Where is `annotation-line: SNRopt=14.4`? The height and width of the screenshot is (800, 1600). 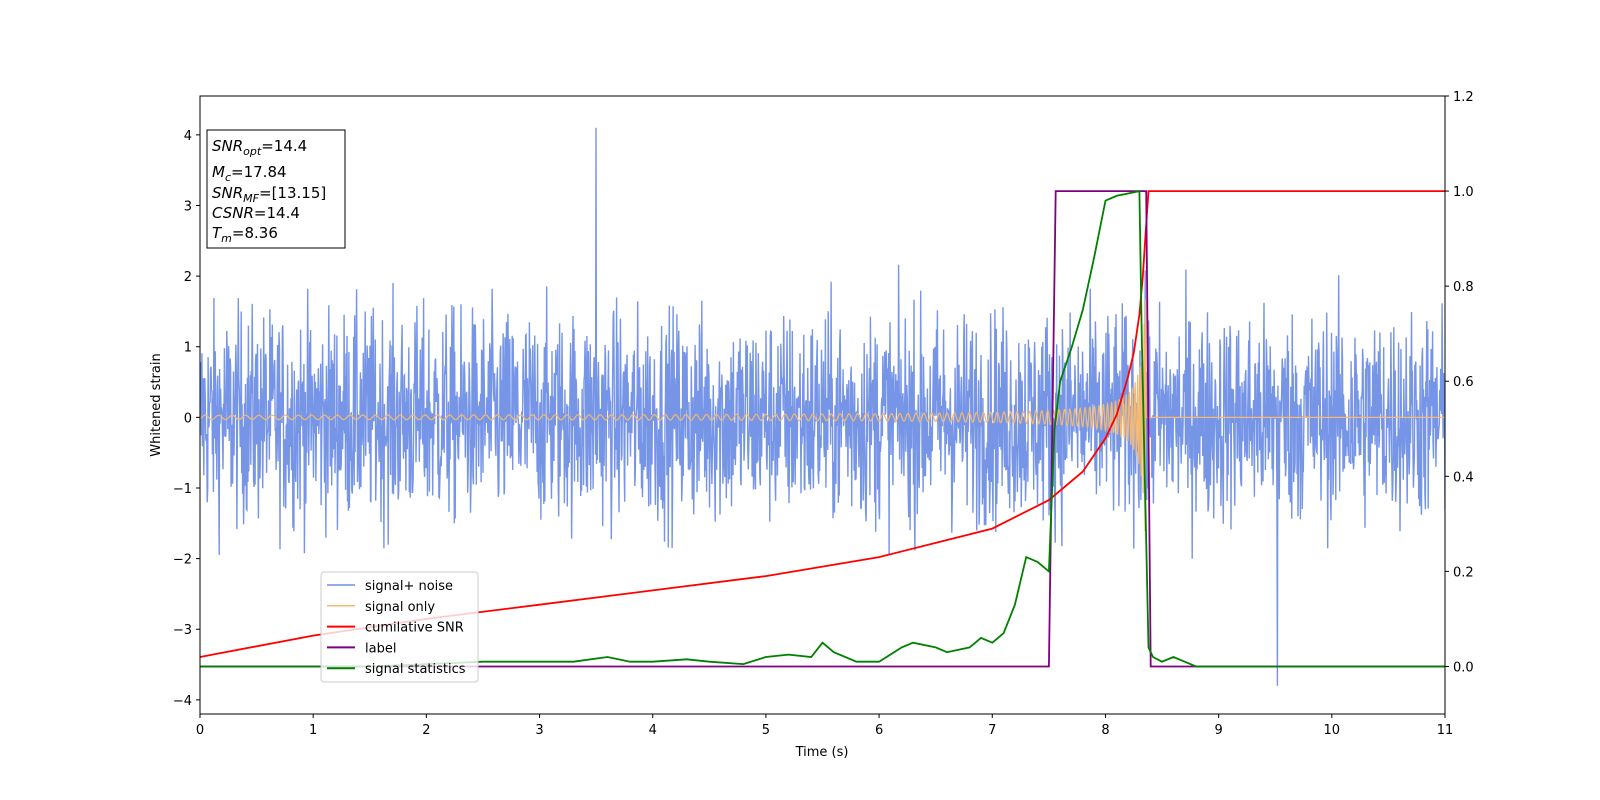 annotation-line: SNRopt=14.4 is located at coordinates (259, 147).